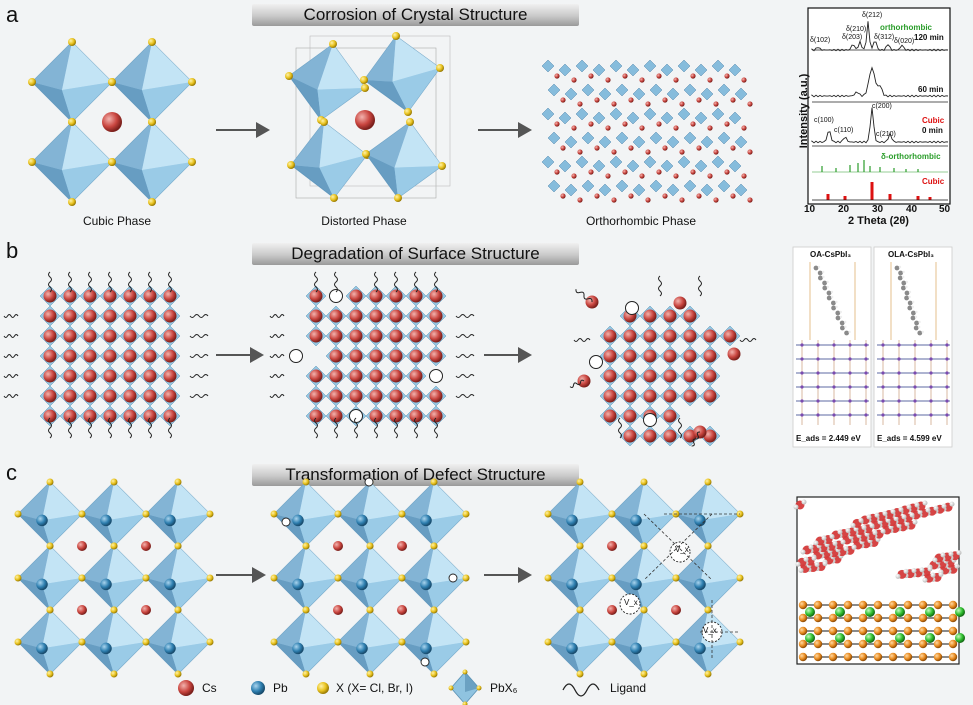 The width and height of the screenshot is (973, 705). What do you see at coordinates (631, 602) in the screenshot?
I see `vacancy-label-2: V_x` at bounding box center [631, 602].